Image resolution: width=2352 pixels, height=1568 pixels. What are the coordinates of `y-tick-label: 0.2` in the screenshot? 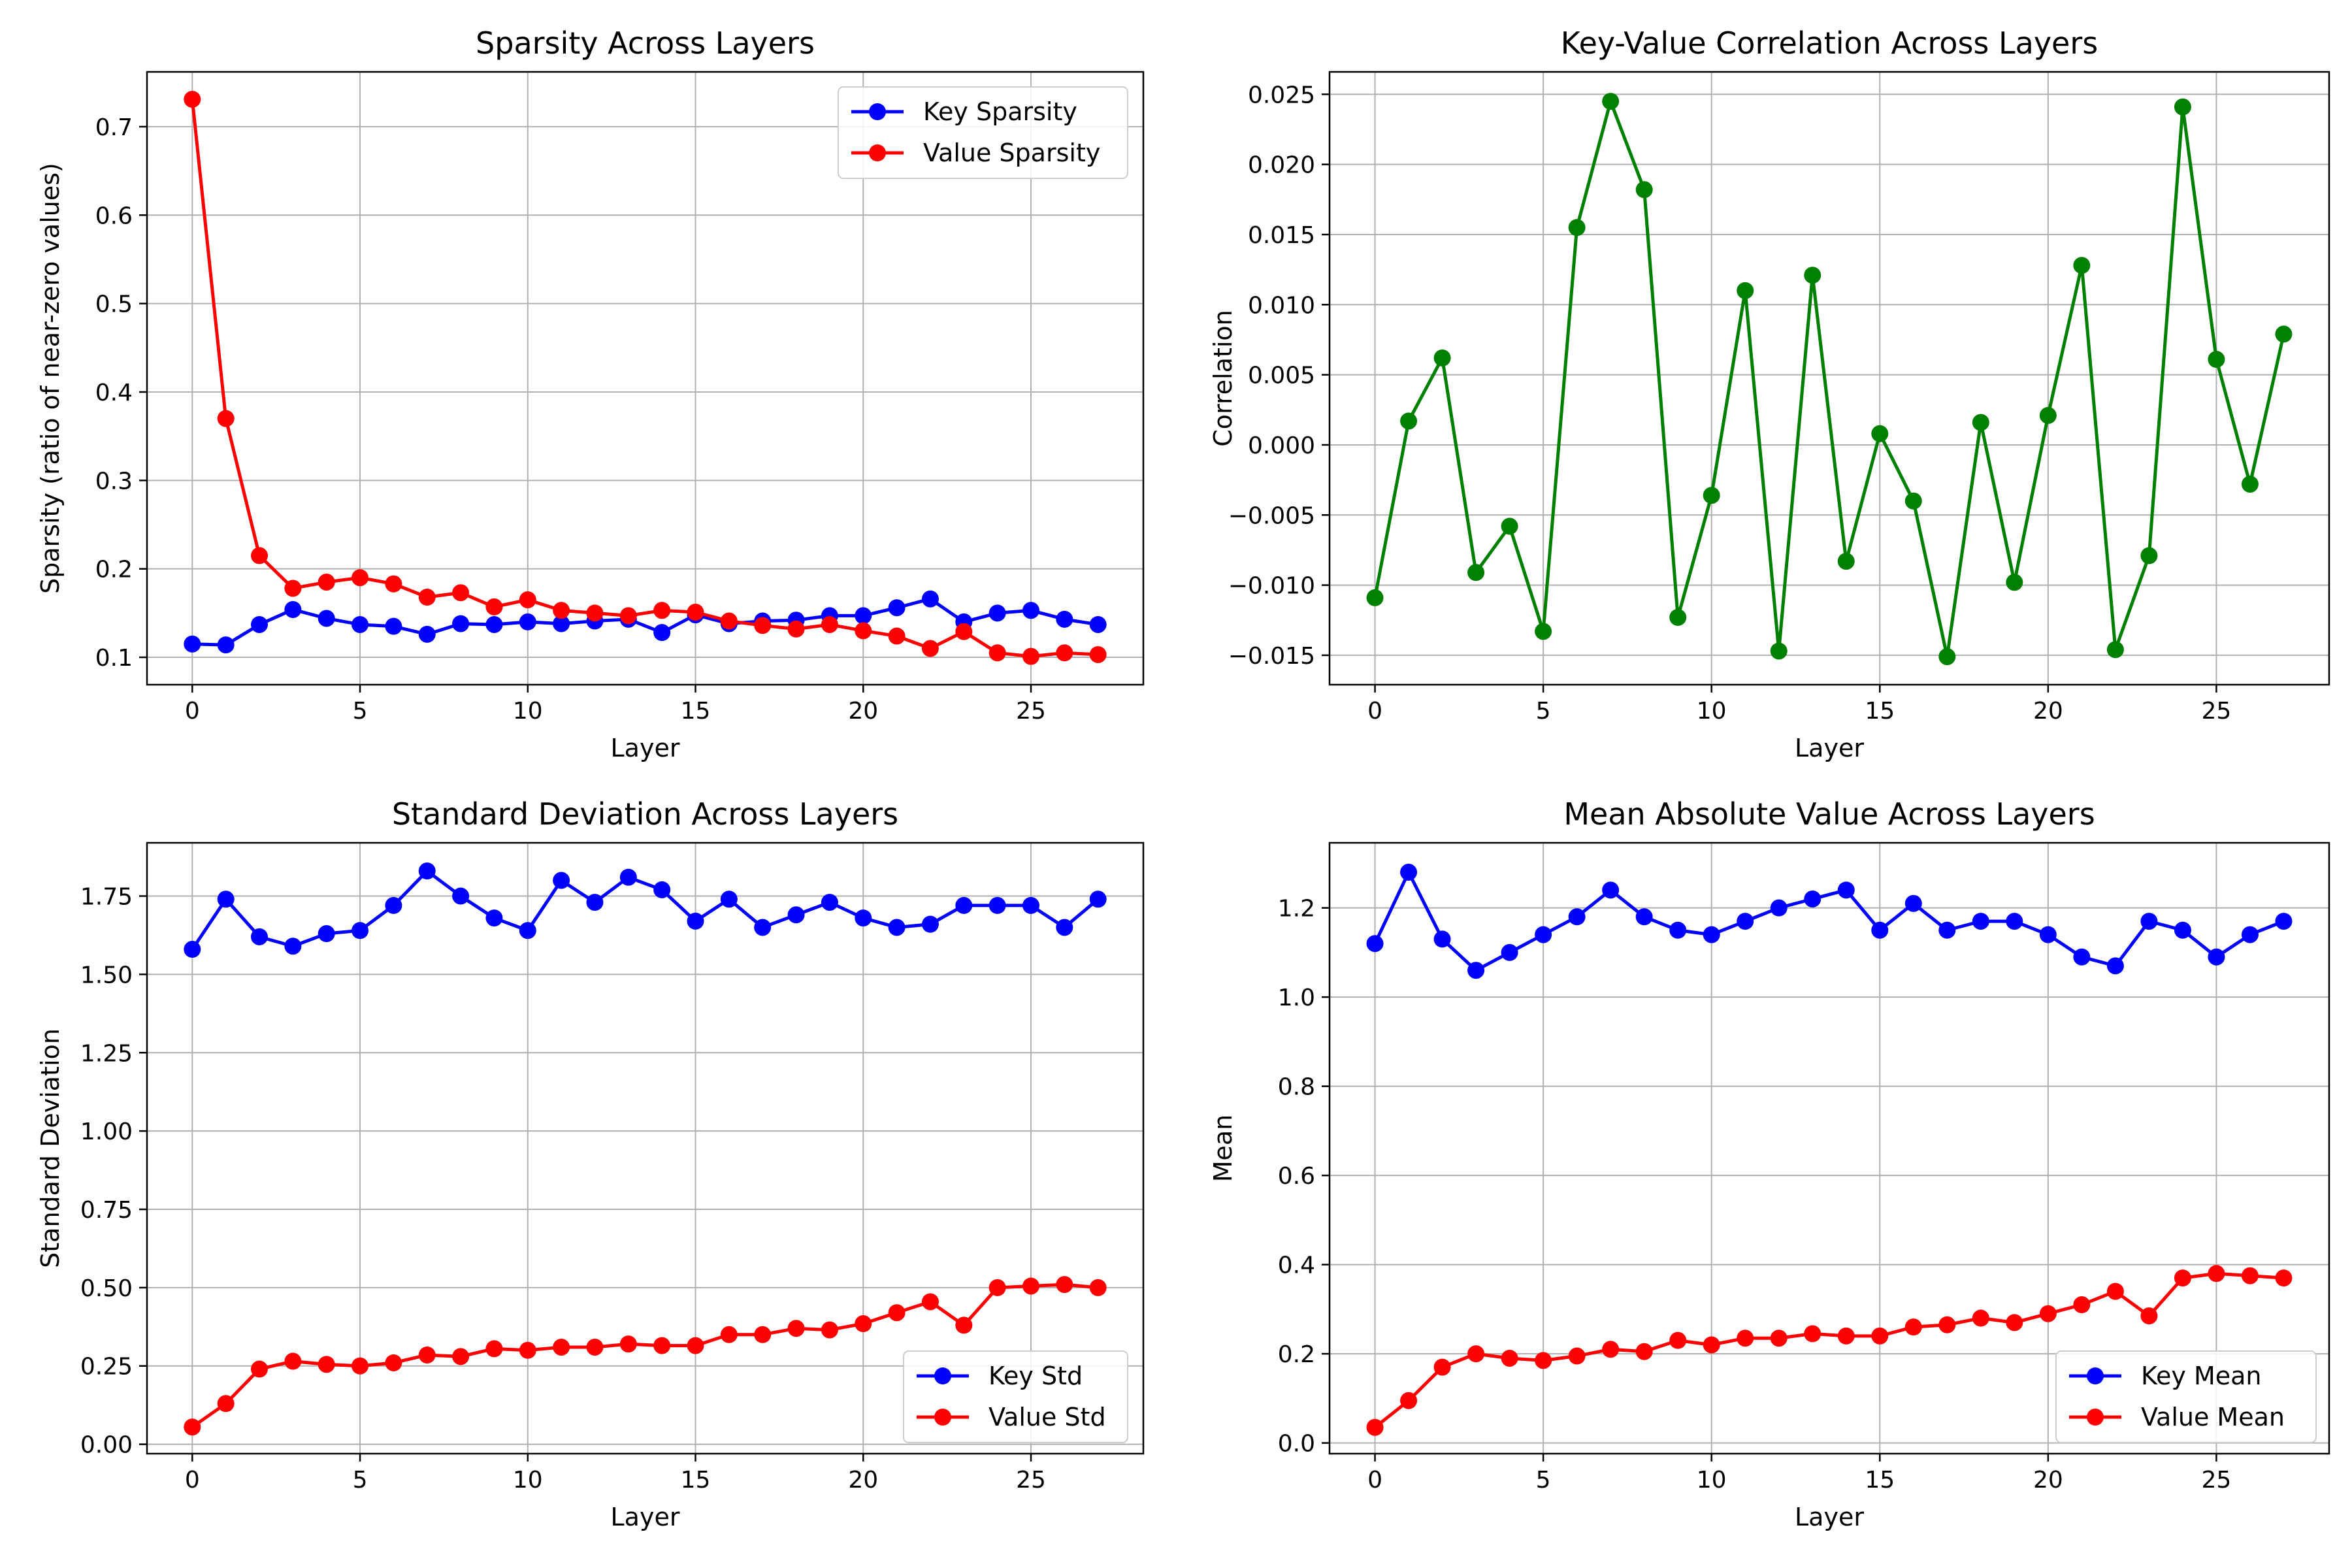 It's located at (114, 570).